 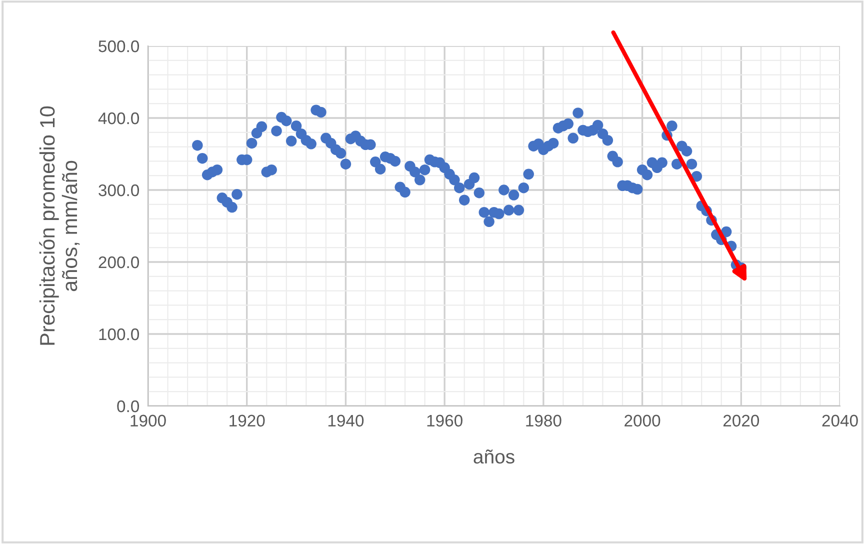 What do you see at coordinates (119, 262) in the screenshot?
I see `y-tick-label: 200.0` at bounding box center [119, 262].